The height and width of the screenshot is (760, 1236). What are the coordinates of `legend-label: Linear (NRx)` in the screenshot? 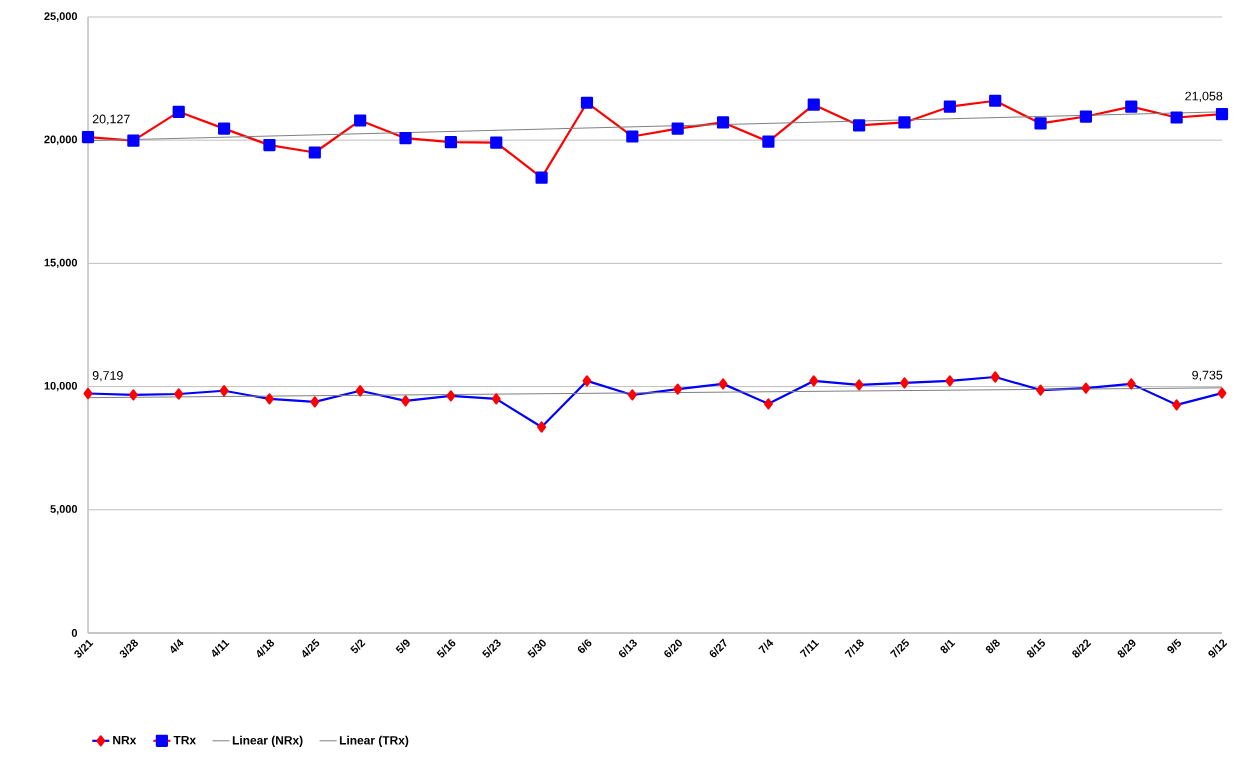 It's located at (267, 741).